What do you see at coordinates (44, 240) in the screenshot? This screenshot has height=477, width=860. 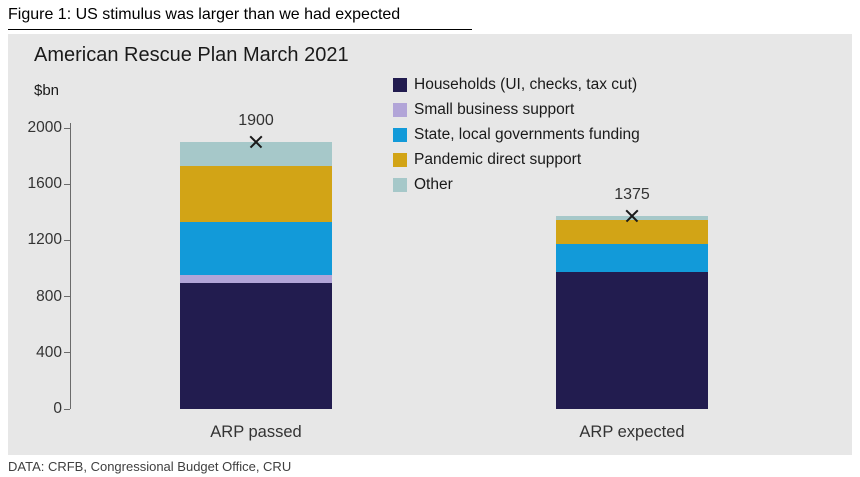 I see `y-tick-label: 1200` at bounding box center [44, 240].